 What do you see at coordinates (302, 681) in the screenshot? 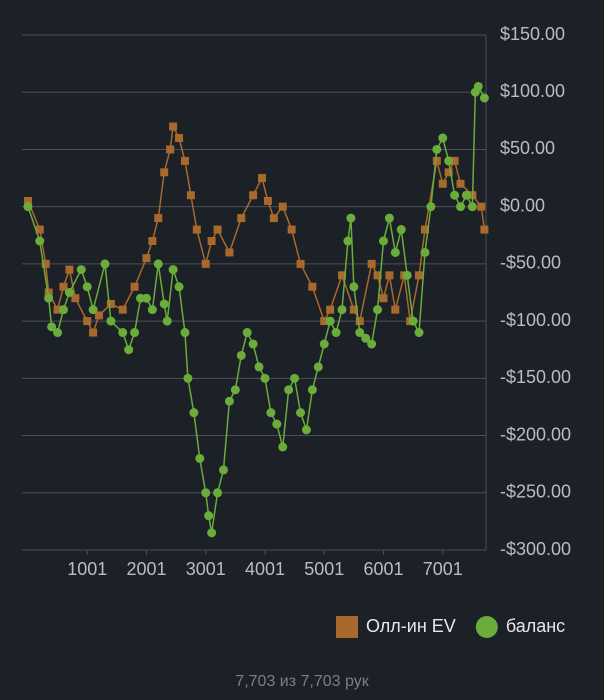
I see `footer: 7,703 из 7,703 рук` at bounding box center [302, 681].